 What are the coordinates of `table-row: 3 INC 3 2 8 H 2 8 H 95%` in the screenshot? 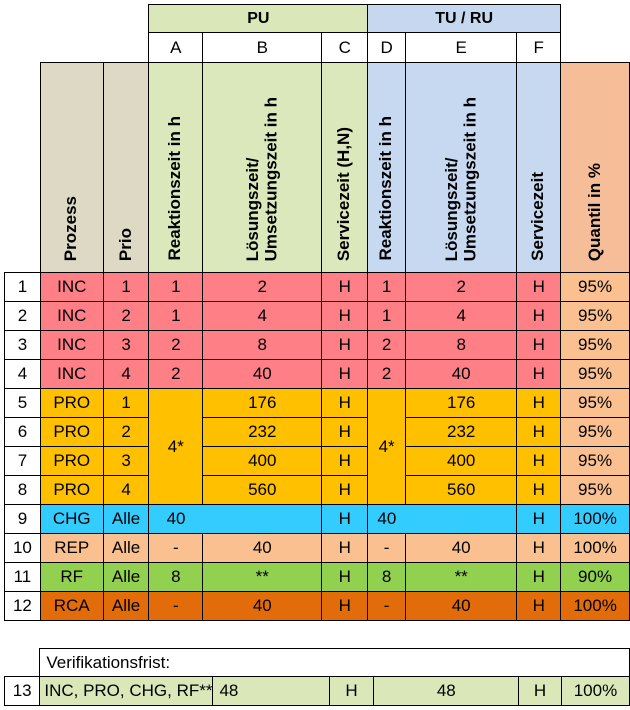 It's located at (317, 345).